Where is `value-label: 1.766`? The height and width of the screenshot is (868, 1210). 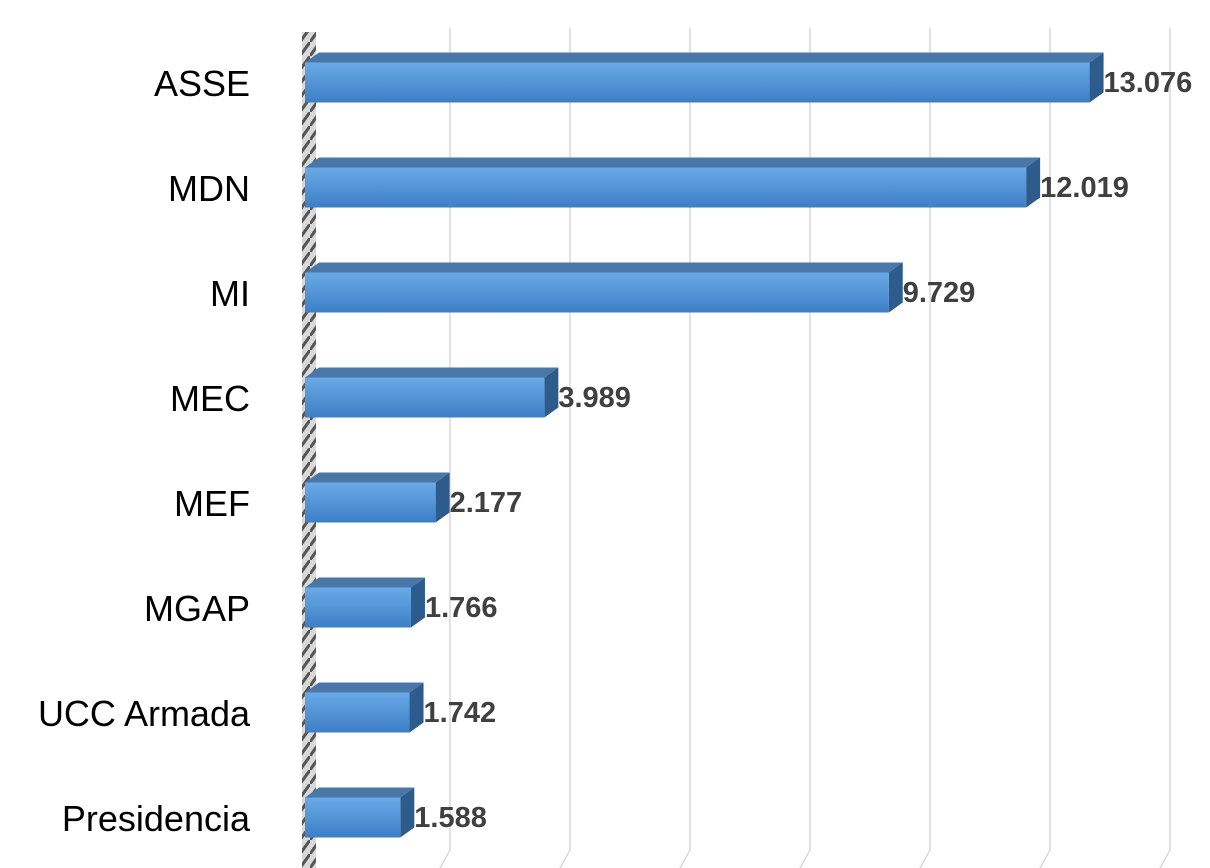
value-label: 1.766 is located at coordinates (461, 608).